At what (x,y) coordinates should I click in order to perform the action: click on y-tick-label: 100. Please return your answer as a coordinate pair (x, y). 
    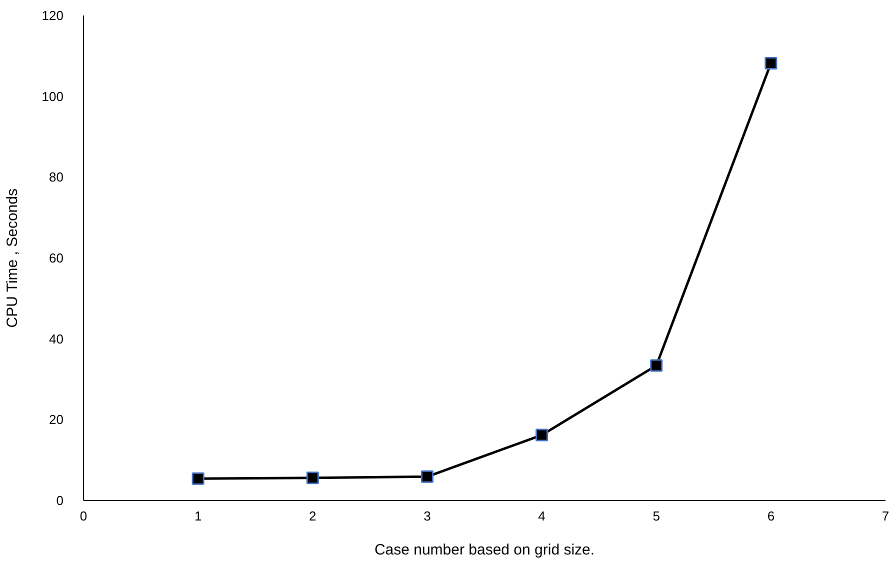
    Looking at the image, I should click on (53, 96).